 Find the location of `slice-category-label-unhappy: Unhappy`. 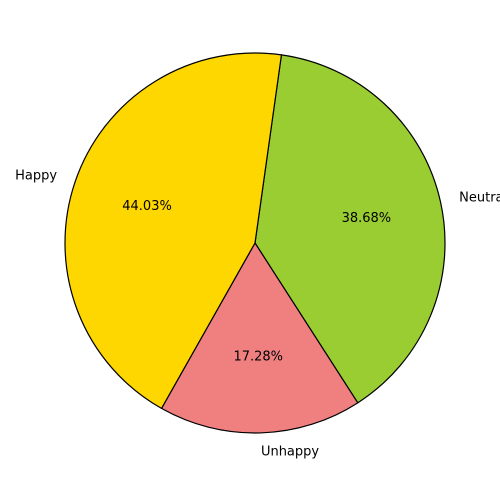

slice-category-label-unhappy: Unhappy is located at coordinates (290, 451).